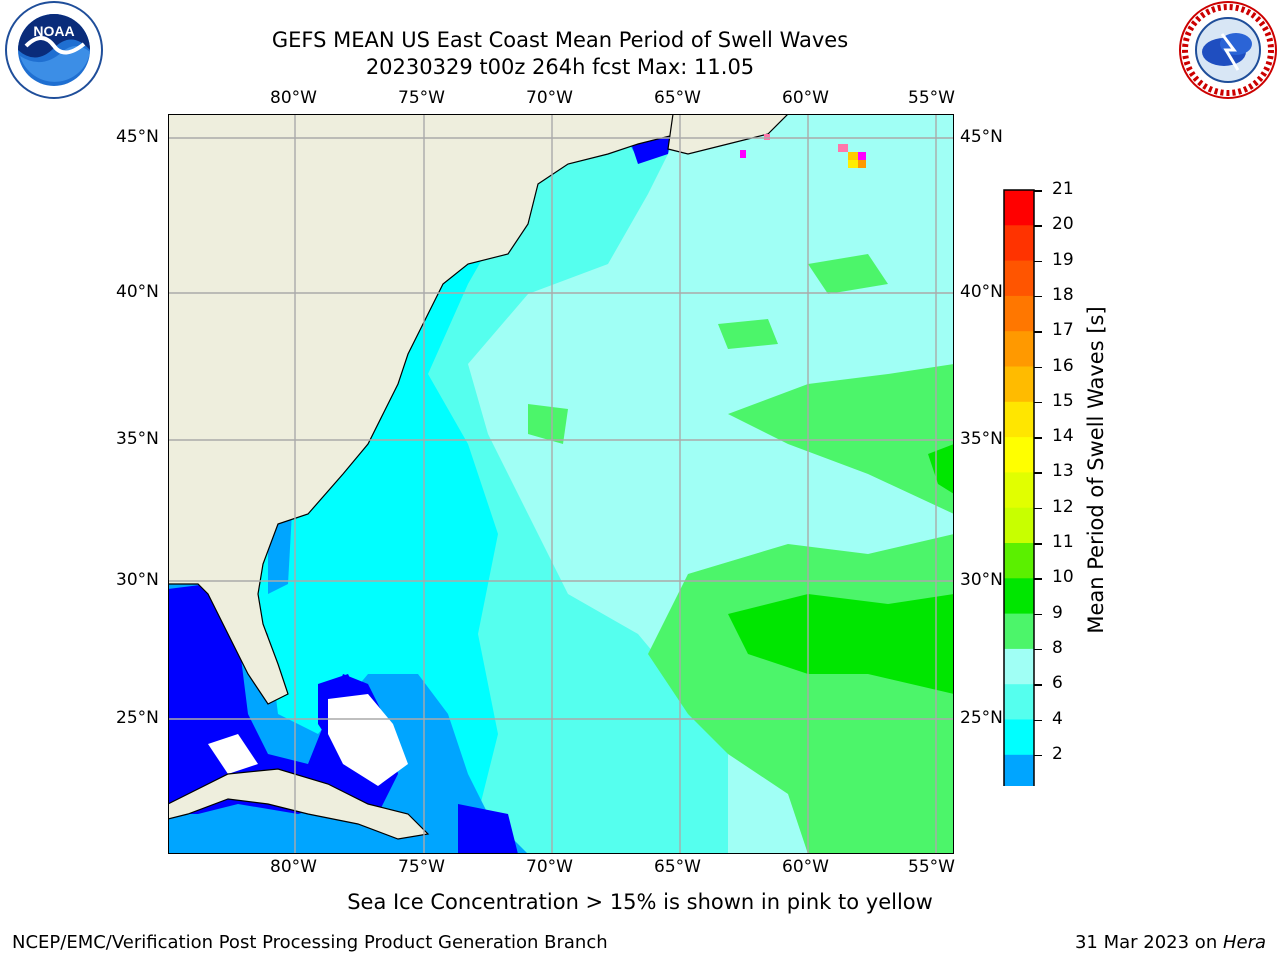 The image size is (1280, 960). What do you see at coordinates (1063, 189) in the screenshot?
I see `colorbar-tick-label: 21` at bounding box center [1063, 189].